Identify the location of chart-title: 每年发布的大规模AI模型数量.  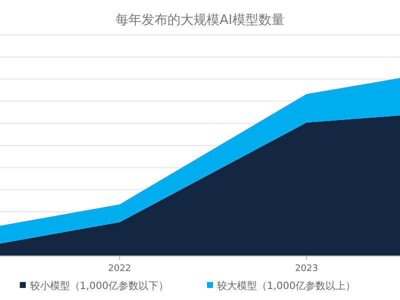
(200, 20).